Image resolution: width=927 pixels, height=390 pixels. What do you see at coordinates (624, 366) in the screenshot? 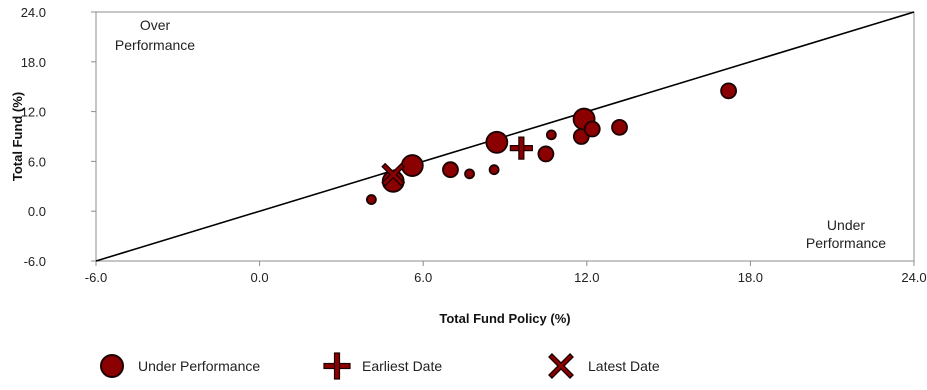
I see `legend-label-latest-date: Latest Date` at bounding box center [624, 366].